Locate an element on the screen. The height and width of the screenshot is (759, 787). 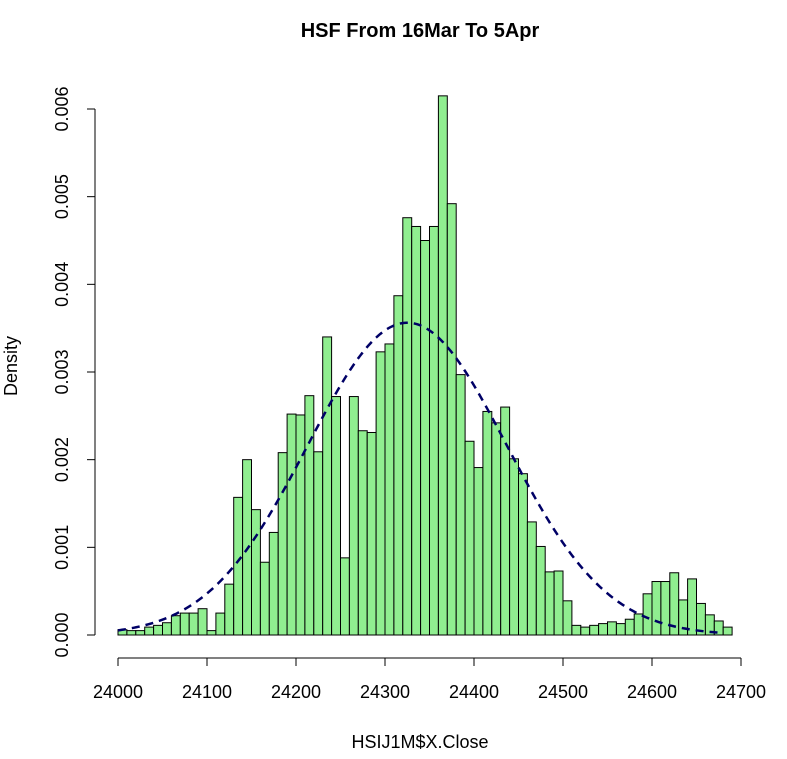
x-tick-label: 24400 is located at coordinates (474, 692).